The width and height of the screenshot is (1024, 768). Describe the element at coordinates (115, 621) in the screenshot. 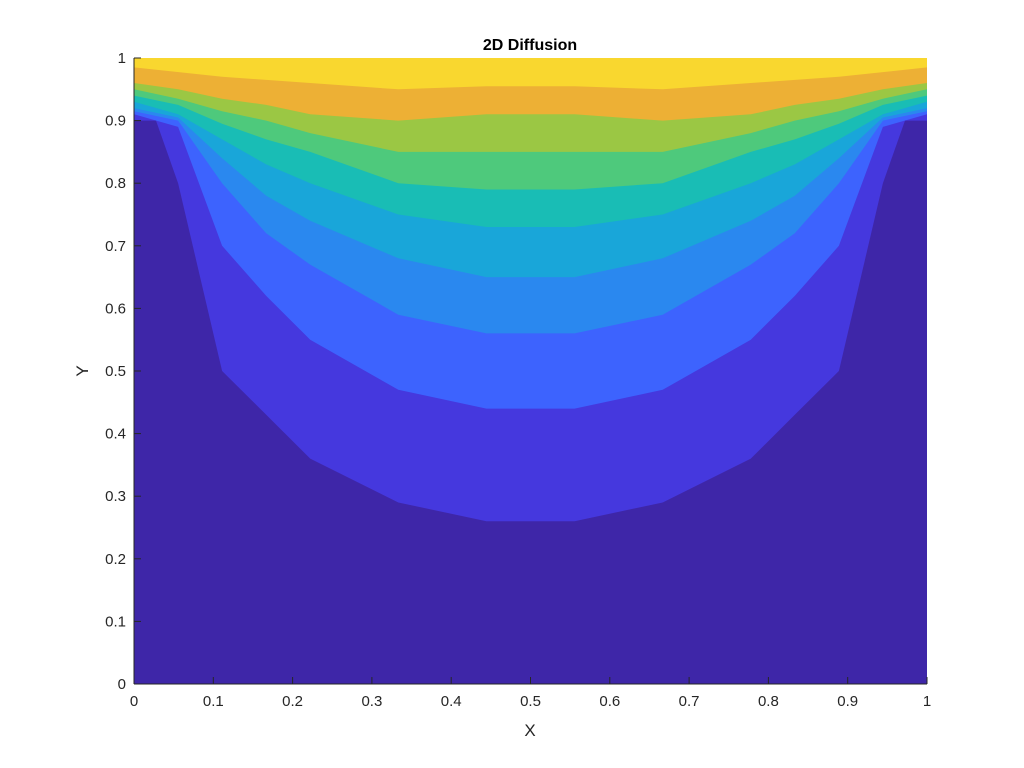

I see `y-tick-label: 0.1` at that location.